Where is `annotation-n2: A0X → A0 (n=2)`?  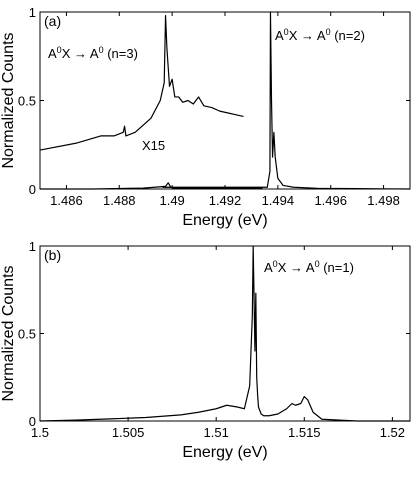
annotation-n2: A0X → A0 (n=2) is located at coordinates (320, 35).